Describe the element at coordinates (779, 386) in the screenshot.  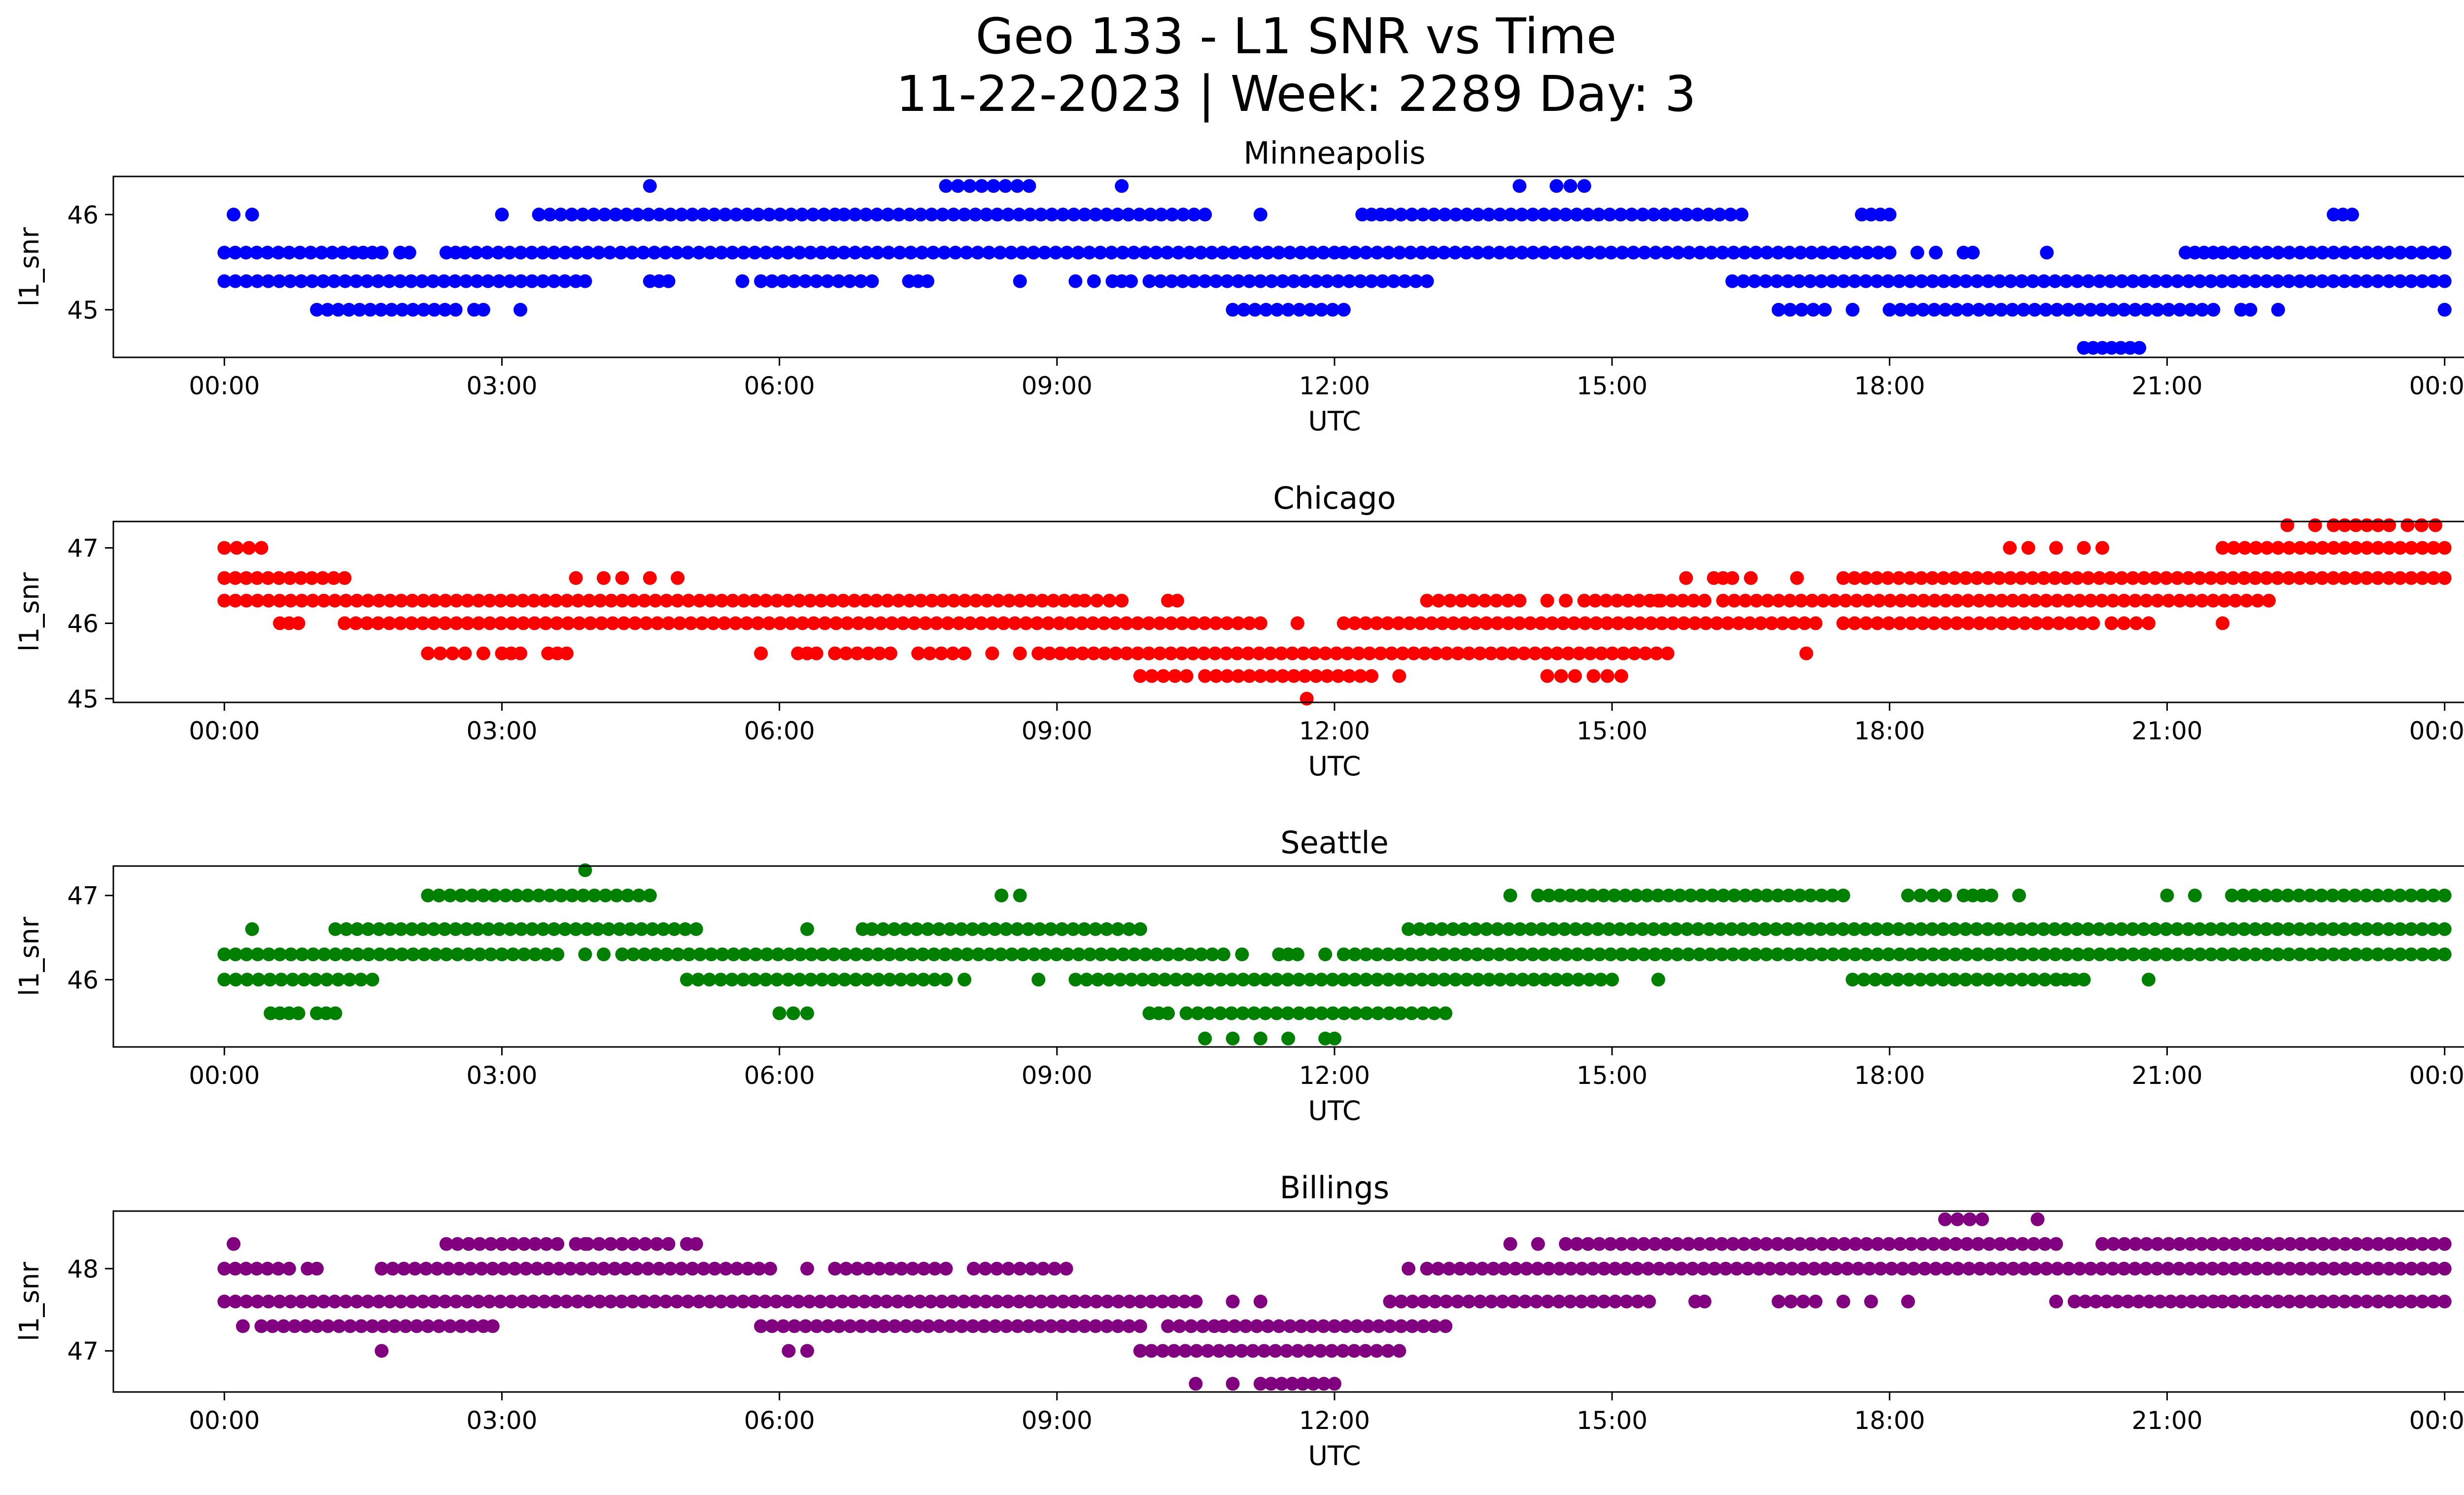
I see `x-tick-label: 06:00` at that location.